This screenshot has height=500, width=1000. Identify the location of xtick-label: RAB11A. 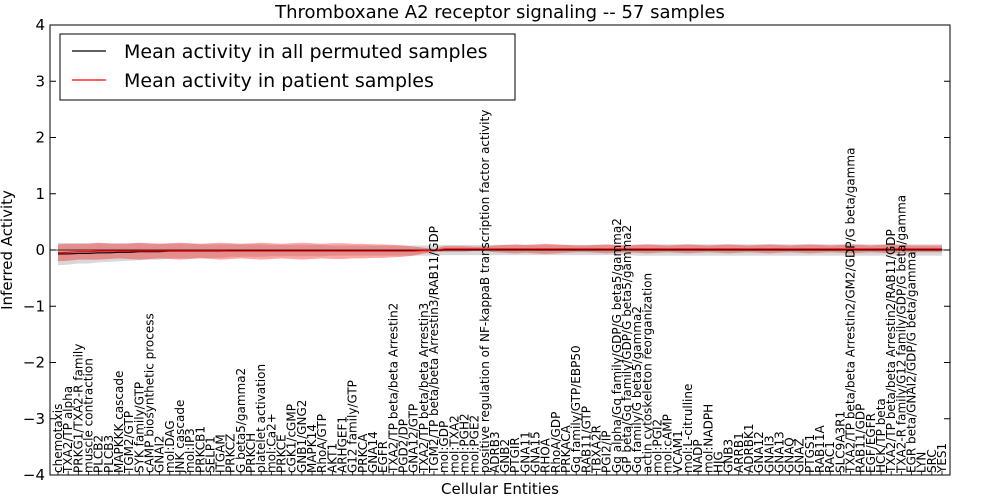
(820, 448).